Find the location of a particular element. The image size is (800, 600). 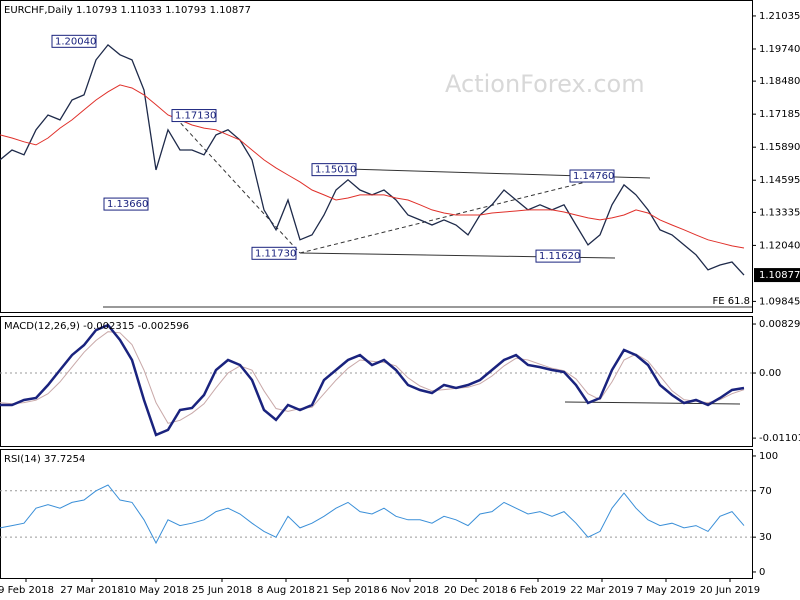

x-tick-label: 7 May 2019 is located at coordinates (666, 590).